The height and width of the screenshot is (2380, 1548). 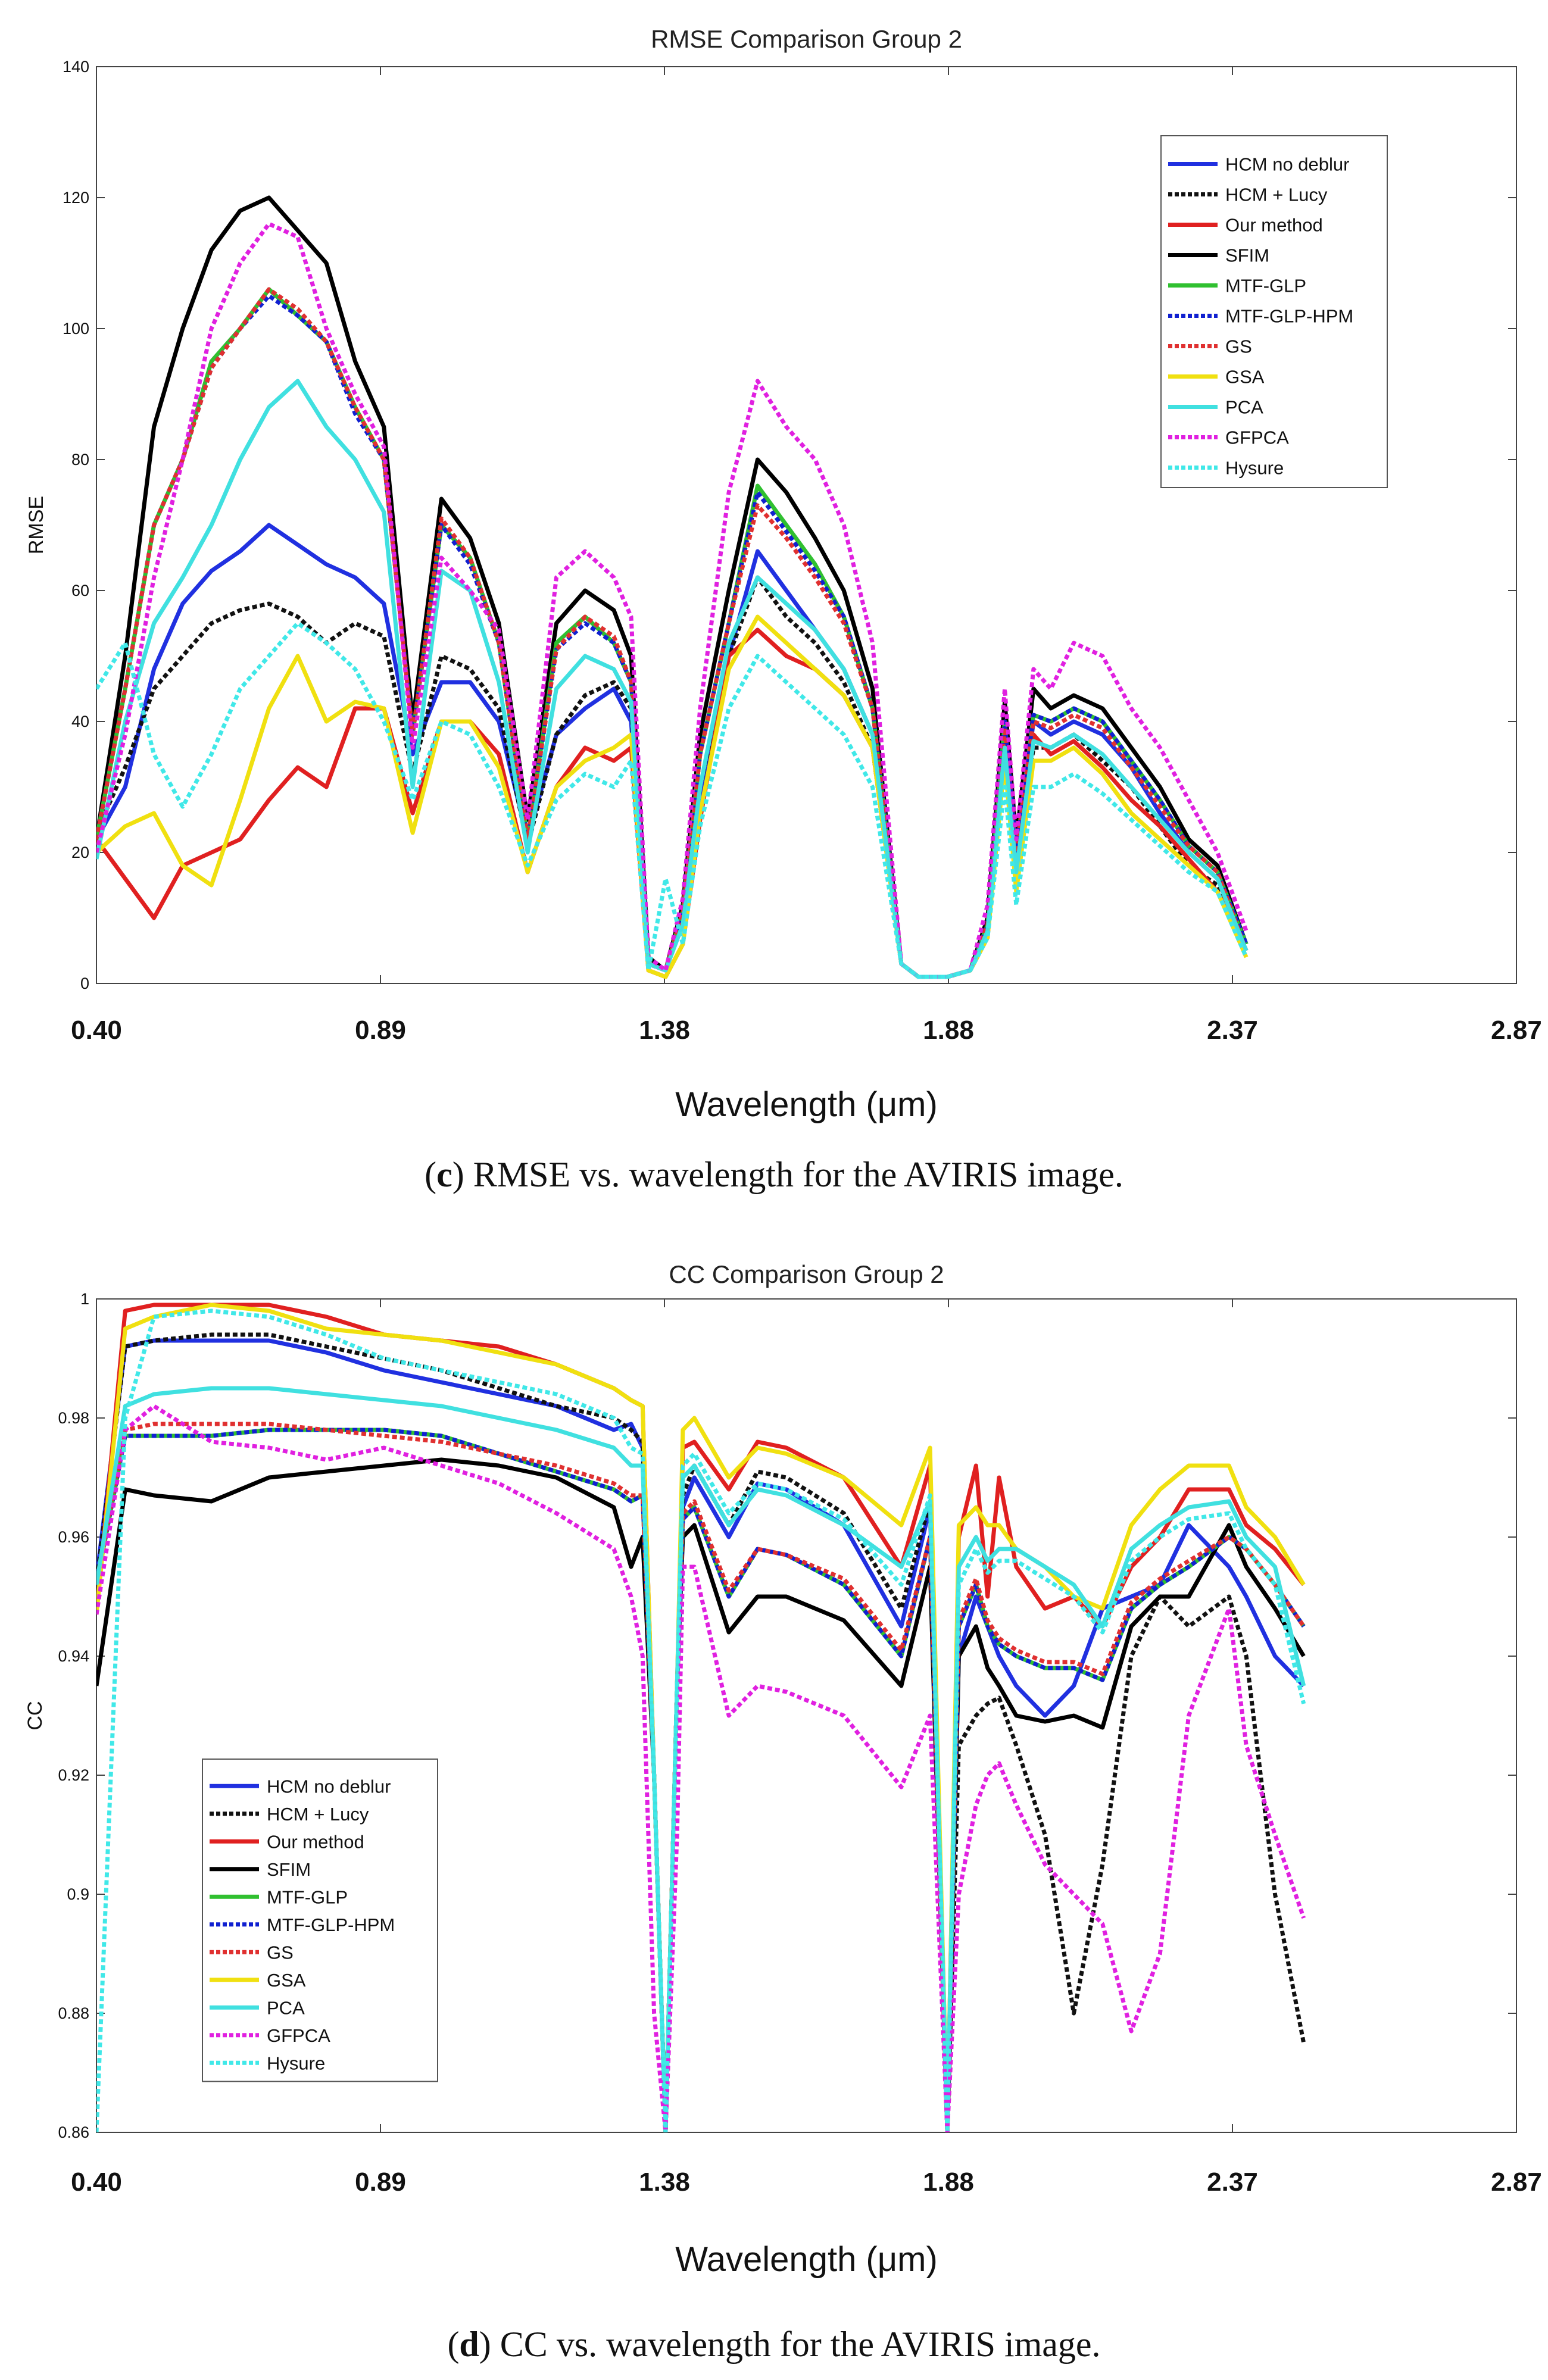 I want to click on y-tick-label: 0.94, so click(x=73, y=1656).